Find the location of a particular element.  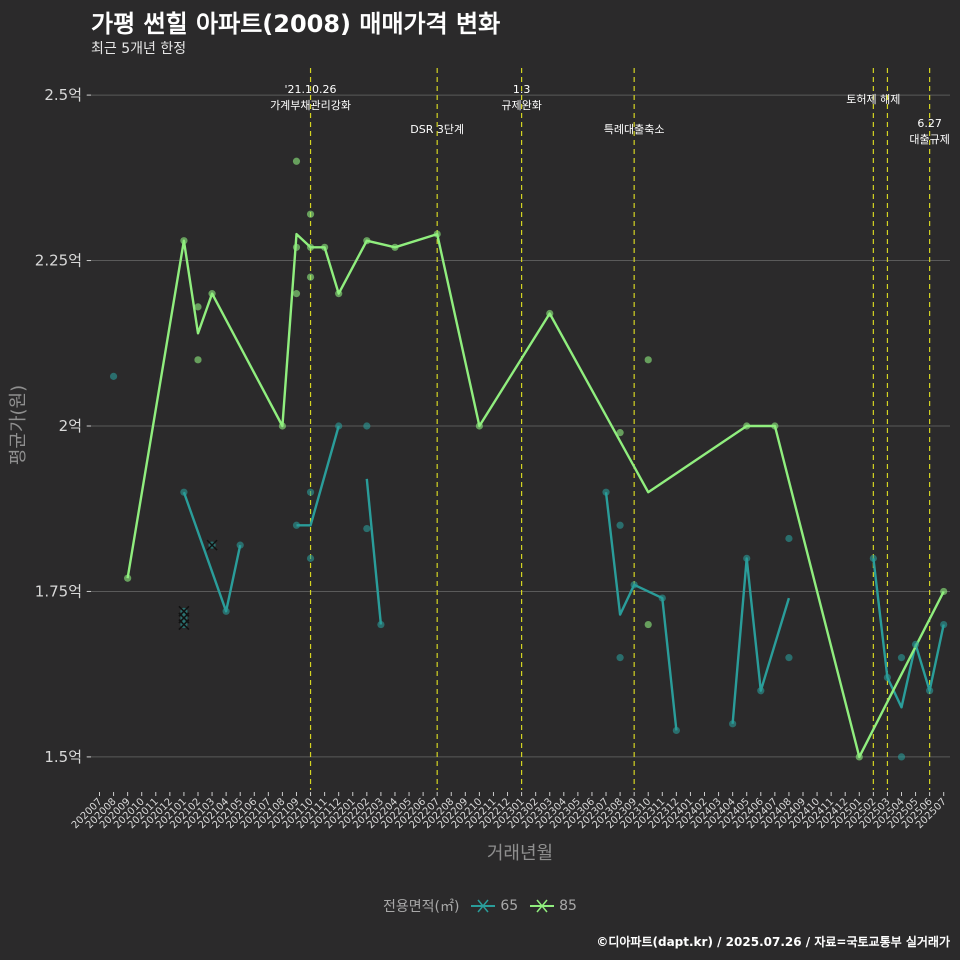

event-label: 대출규제 is located at coordinates (929, 139).